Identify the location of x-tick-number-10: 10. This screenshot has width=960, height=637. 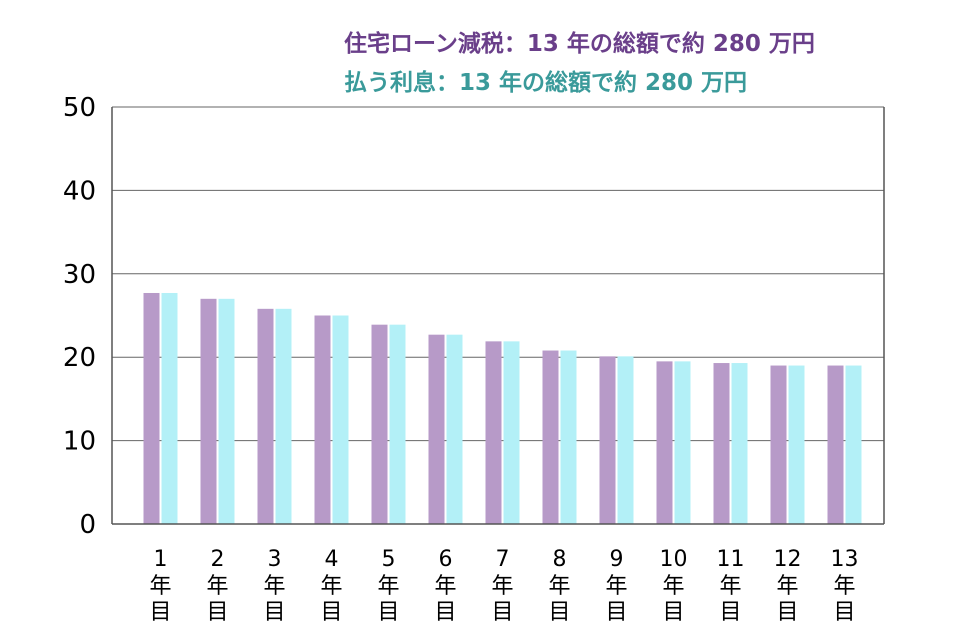
(674, 559).